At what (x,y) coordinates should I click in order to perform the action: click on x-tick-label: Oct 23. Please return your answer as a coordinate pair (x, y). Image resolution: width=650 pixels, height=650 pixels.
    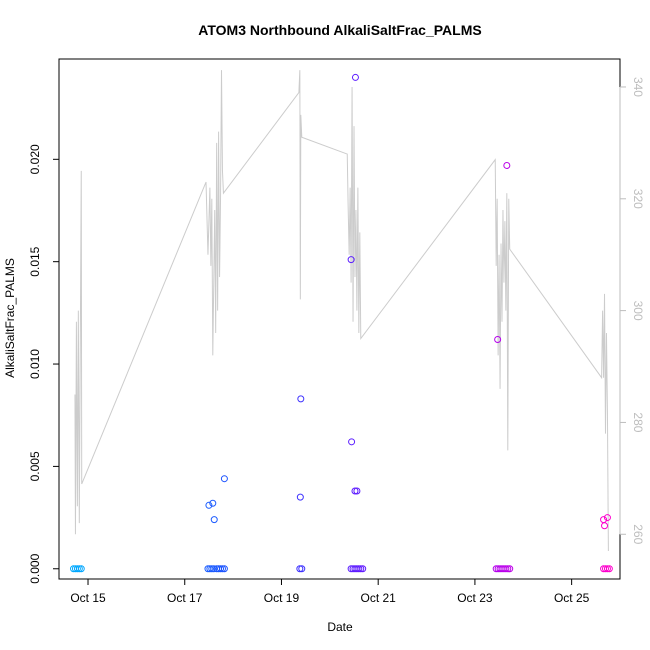
    Looking at the image, I should click on (475, 598).